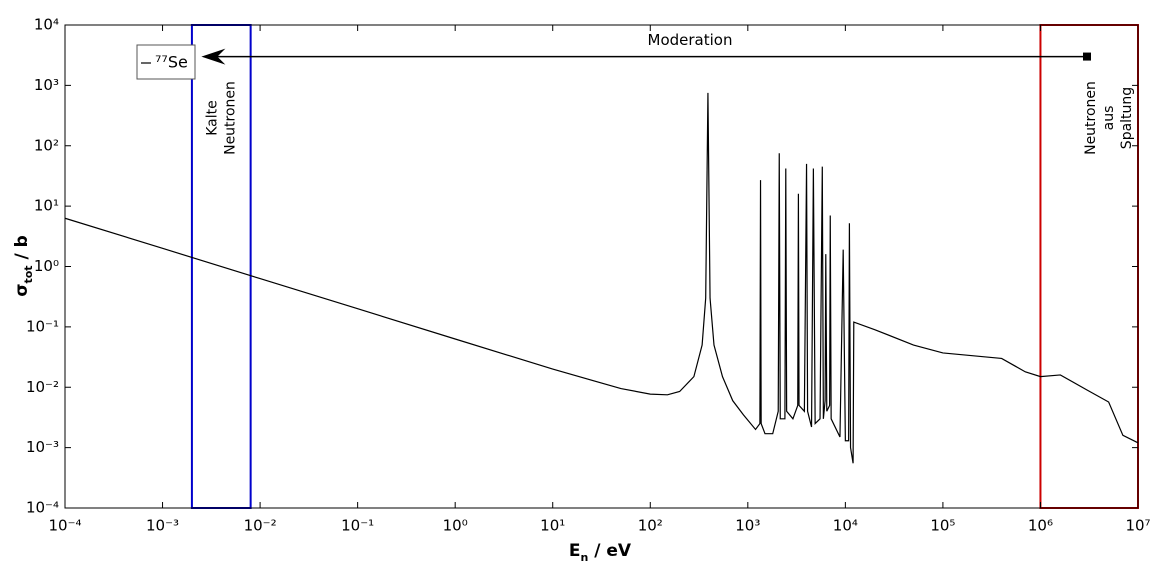  Describe the element at coordinates (1040, 526) in the screenshot. I see `x-tick-label: 10⁶` at that location.